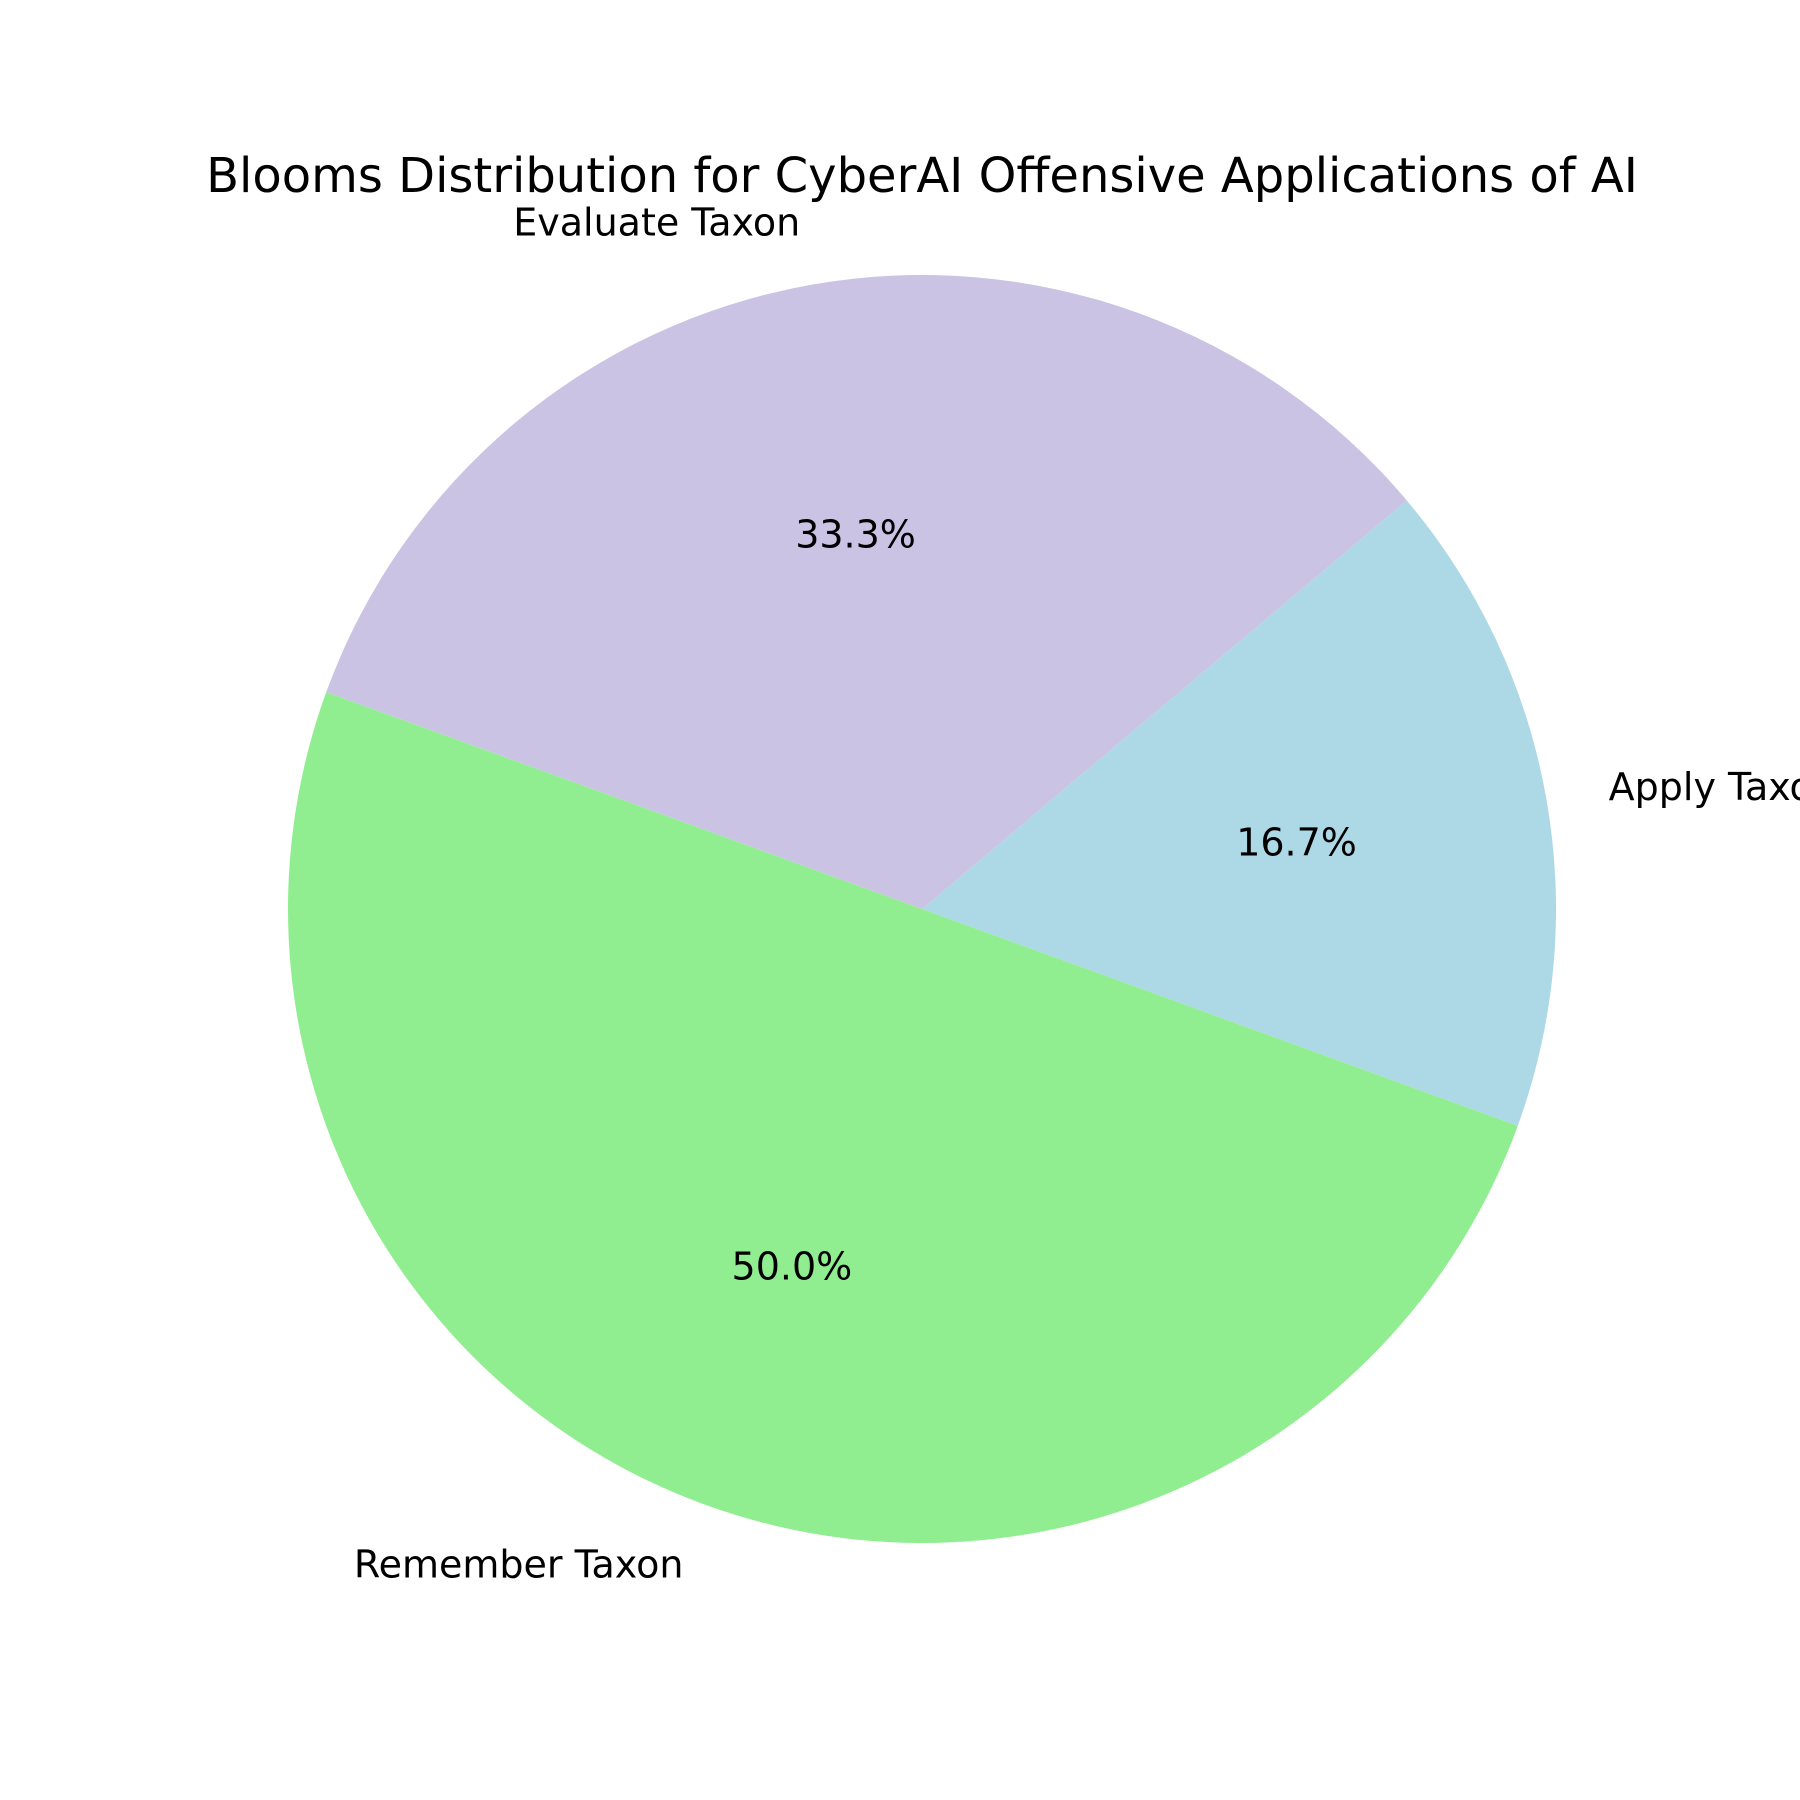 The width and height of the screenshot is (1800, 1800). What do you see at coordinates (1704, 787) in the screenshot?
I see `slice-label-apply-taxon: Apply Taxon` at bounding box center [1704, 787].